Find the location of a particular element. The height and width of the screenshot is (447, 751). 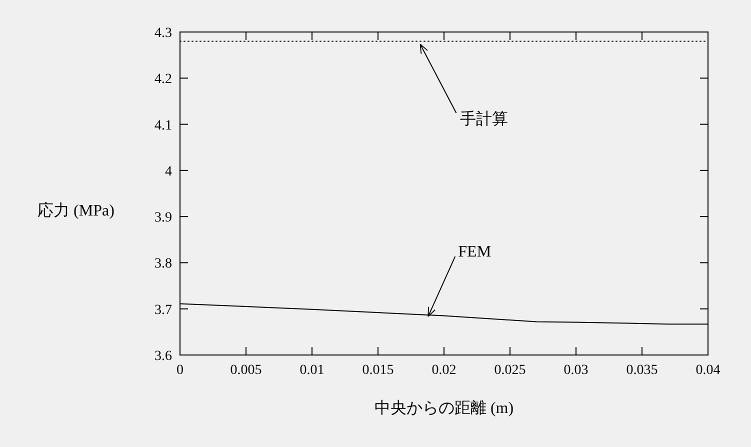

x-tick-label: 0.015 is located at coordinates (378, 370).